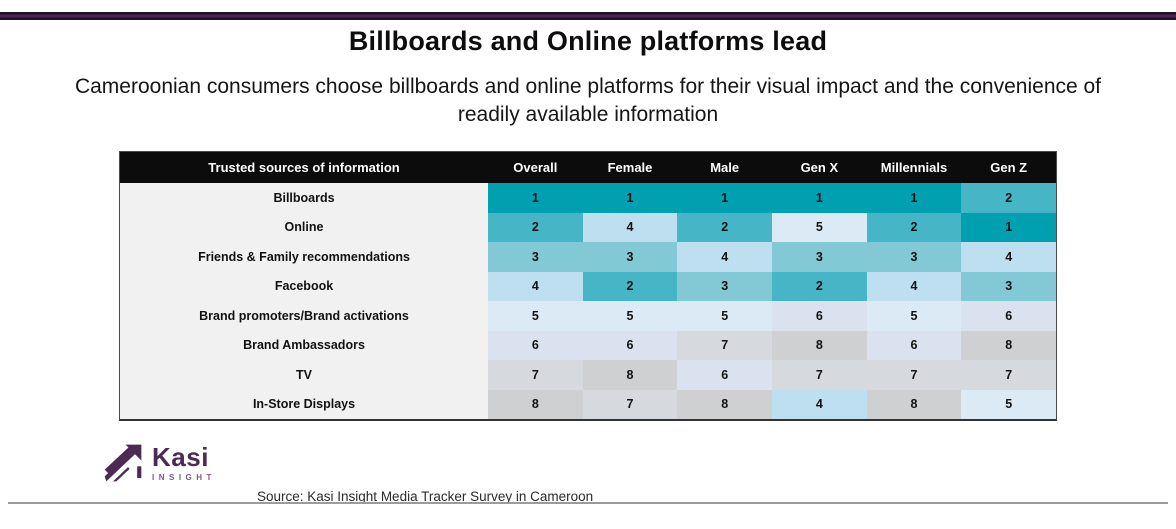  I want to click on row-label: In-Store Displays, so click(304, 404).